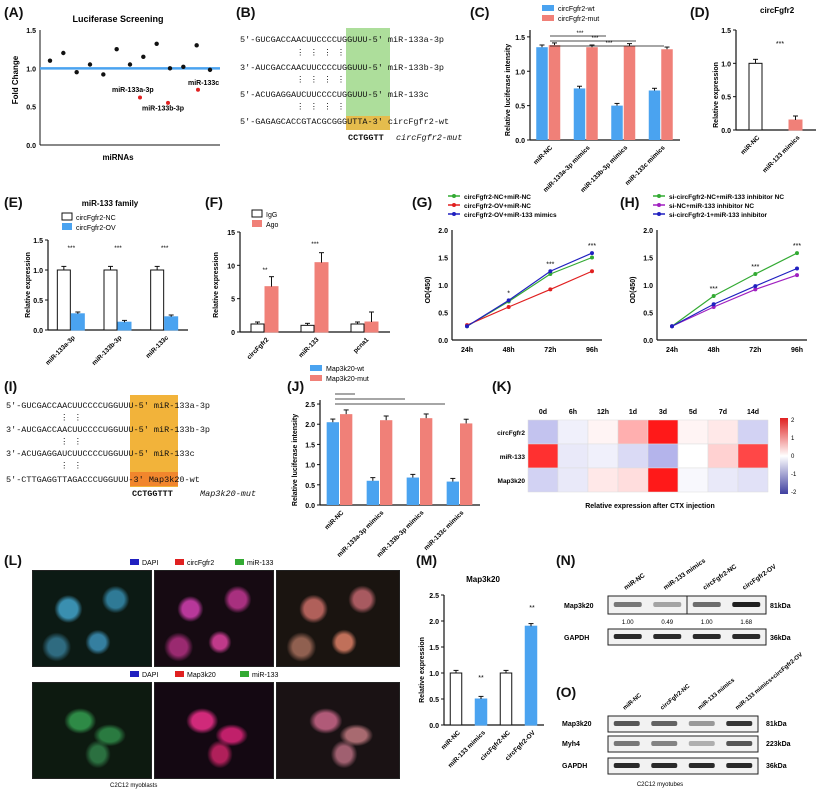 This screenshot has height=790, width=826. What do you see at coordinates (67, 216) in the screenshot?
I see `legend-swatch-nc` at bounding box center [67, 216].